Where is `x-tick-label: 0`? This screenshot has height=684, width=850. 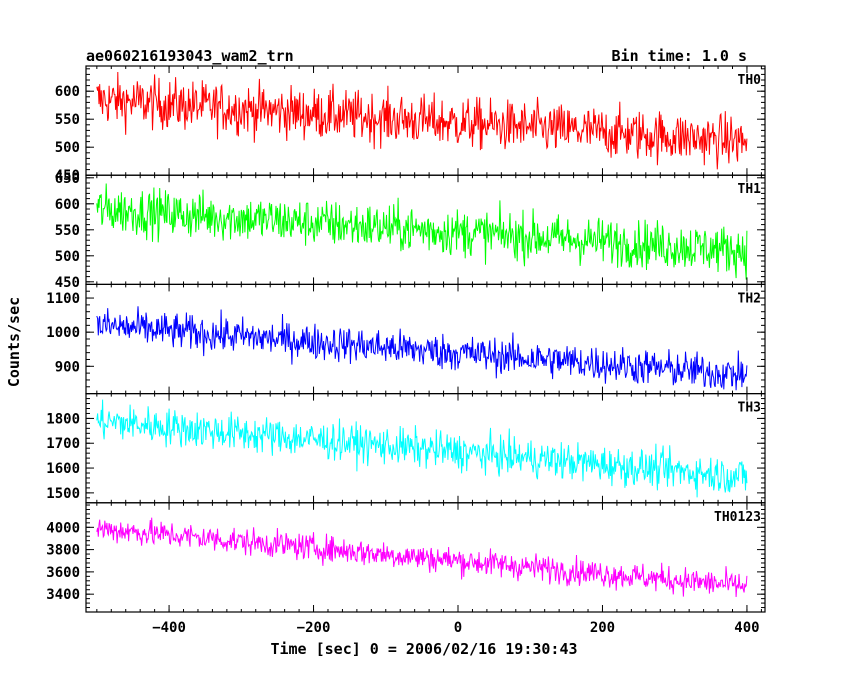 x-tick-label: 0 is located at coordinates (458, 628).